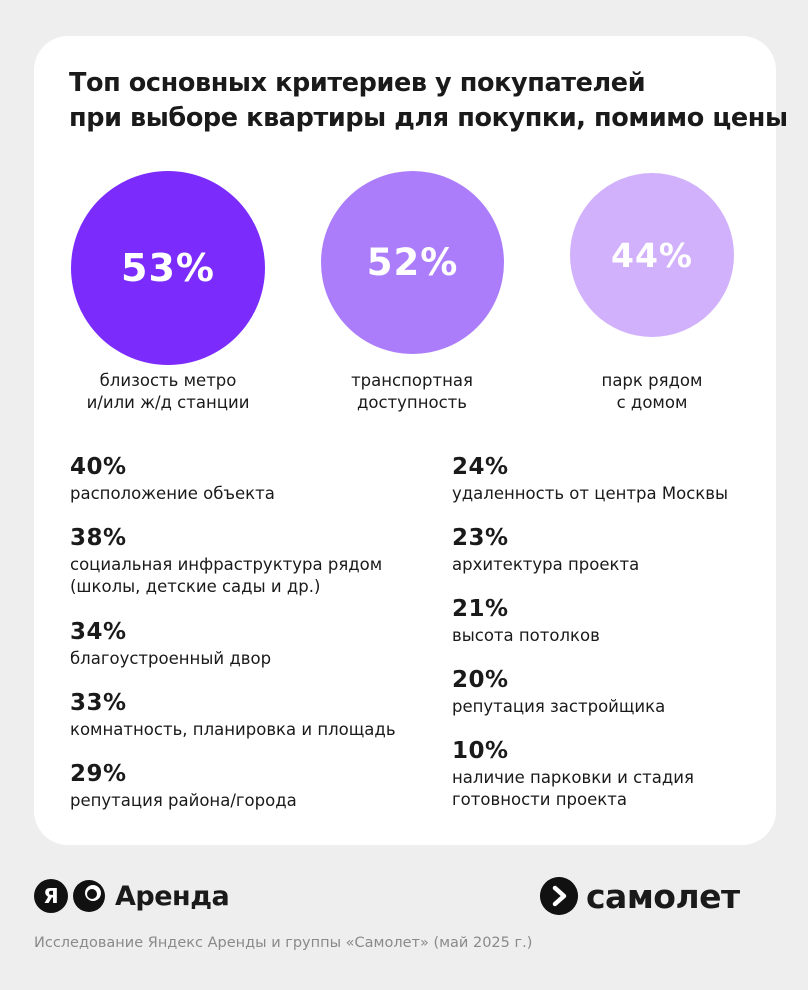 The image size is (808, 990). I want to click on criterion-item: 33% комнатность, планировка и площадь, so click(233, 715).